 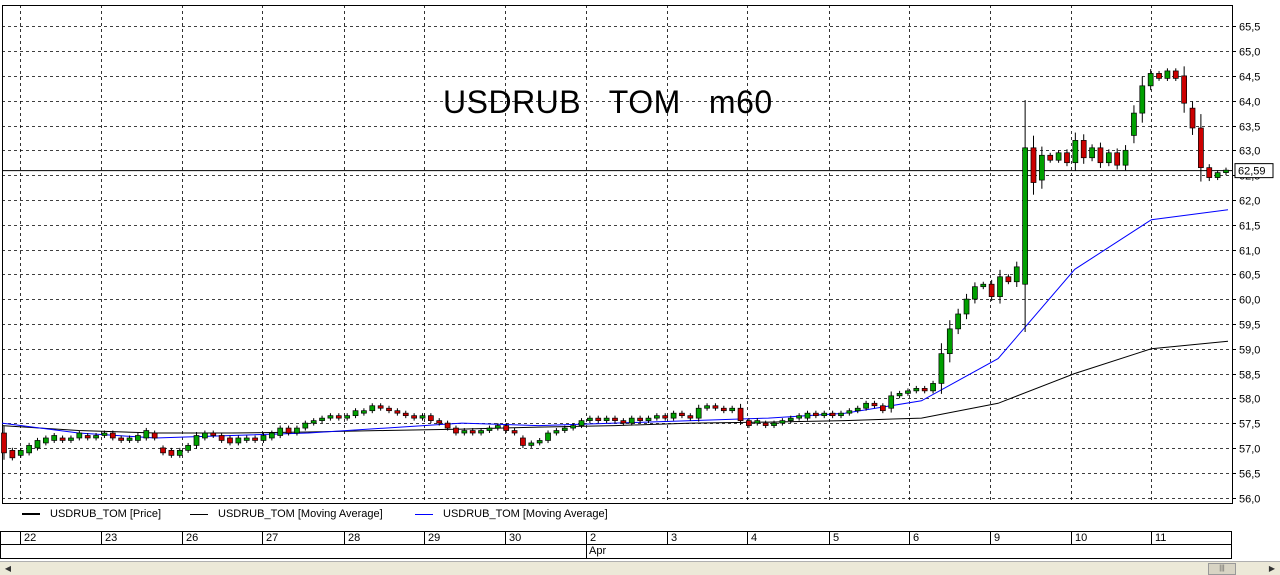 I want to click on legend-line-price, so click(x=31, y=514).